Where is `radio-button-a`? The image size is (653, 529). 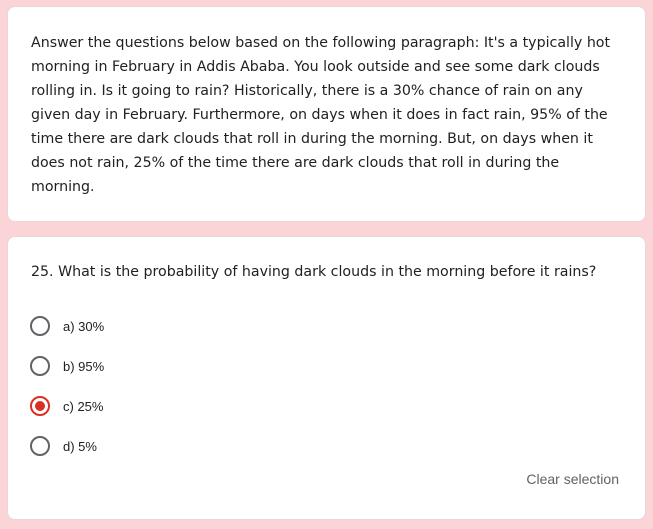 radio-button-a is located at coordinates (40, 326).